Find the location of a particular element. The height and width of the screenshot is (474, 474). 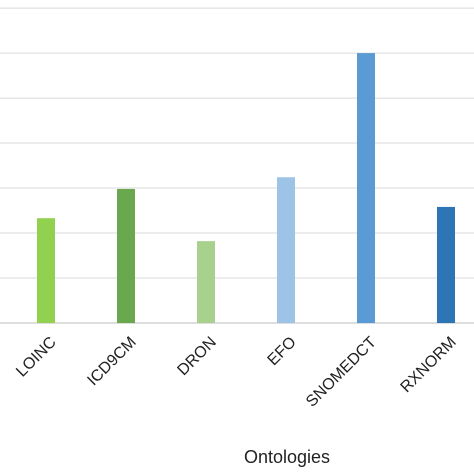

x-axis-title: Ontologies is located at coordinates (287, 457).